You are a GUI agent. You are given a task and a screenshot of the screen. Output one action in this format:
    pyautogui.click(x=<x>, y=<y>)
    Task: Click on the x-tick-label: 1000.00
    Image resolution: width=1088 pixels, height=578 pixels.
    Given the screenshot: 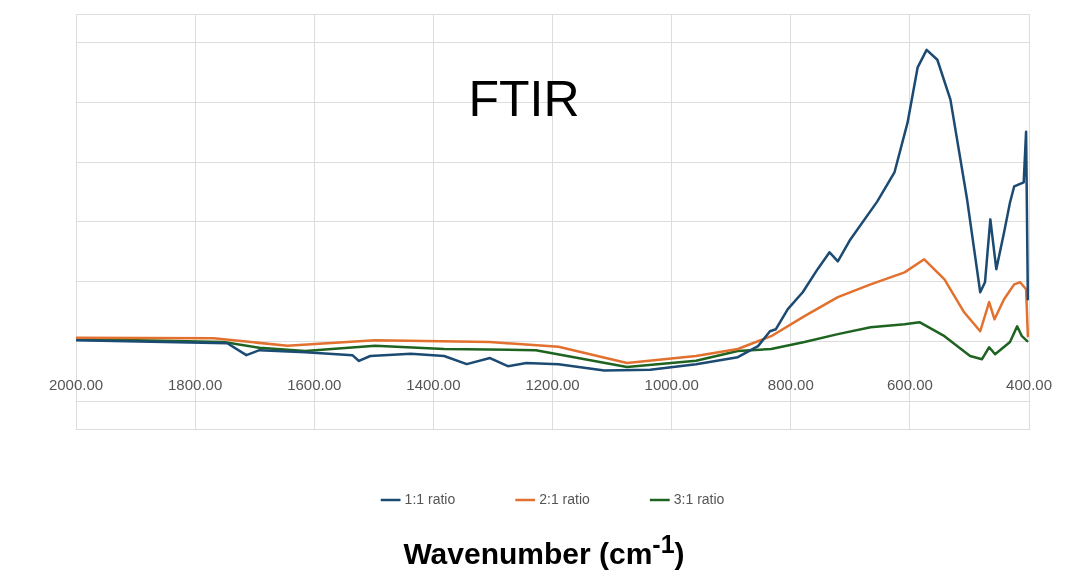 What is the action you would take?
    pyautogui.click(x=671, y=385)
    